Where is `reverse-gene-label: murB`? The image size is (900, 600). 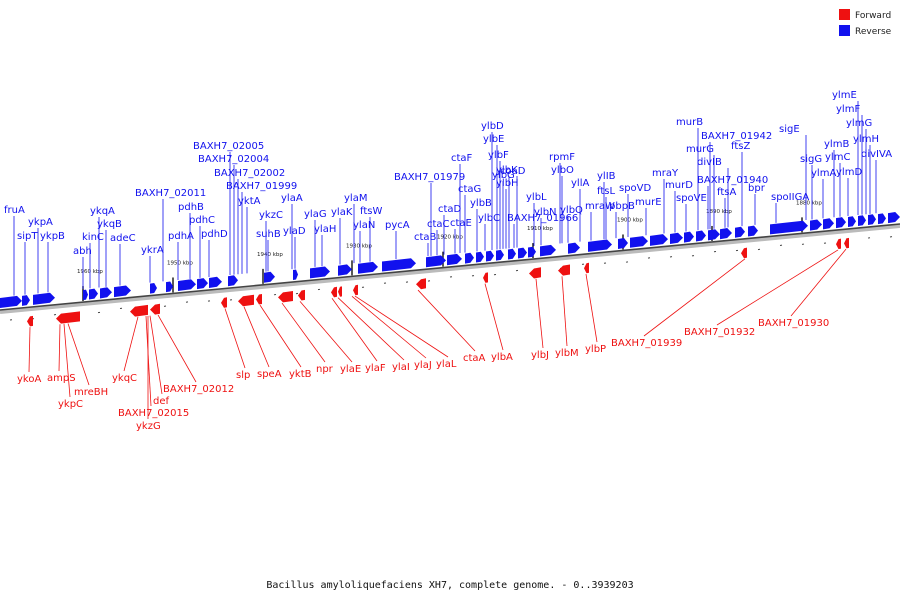 reverse-gene-label: murB is located at coordinates (689, 122).